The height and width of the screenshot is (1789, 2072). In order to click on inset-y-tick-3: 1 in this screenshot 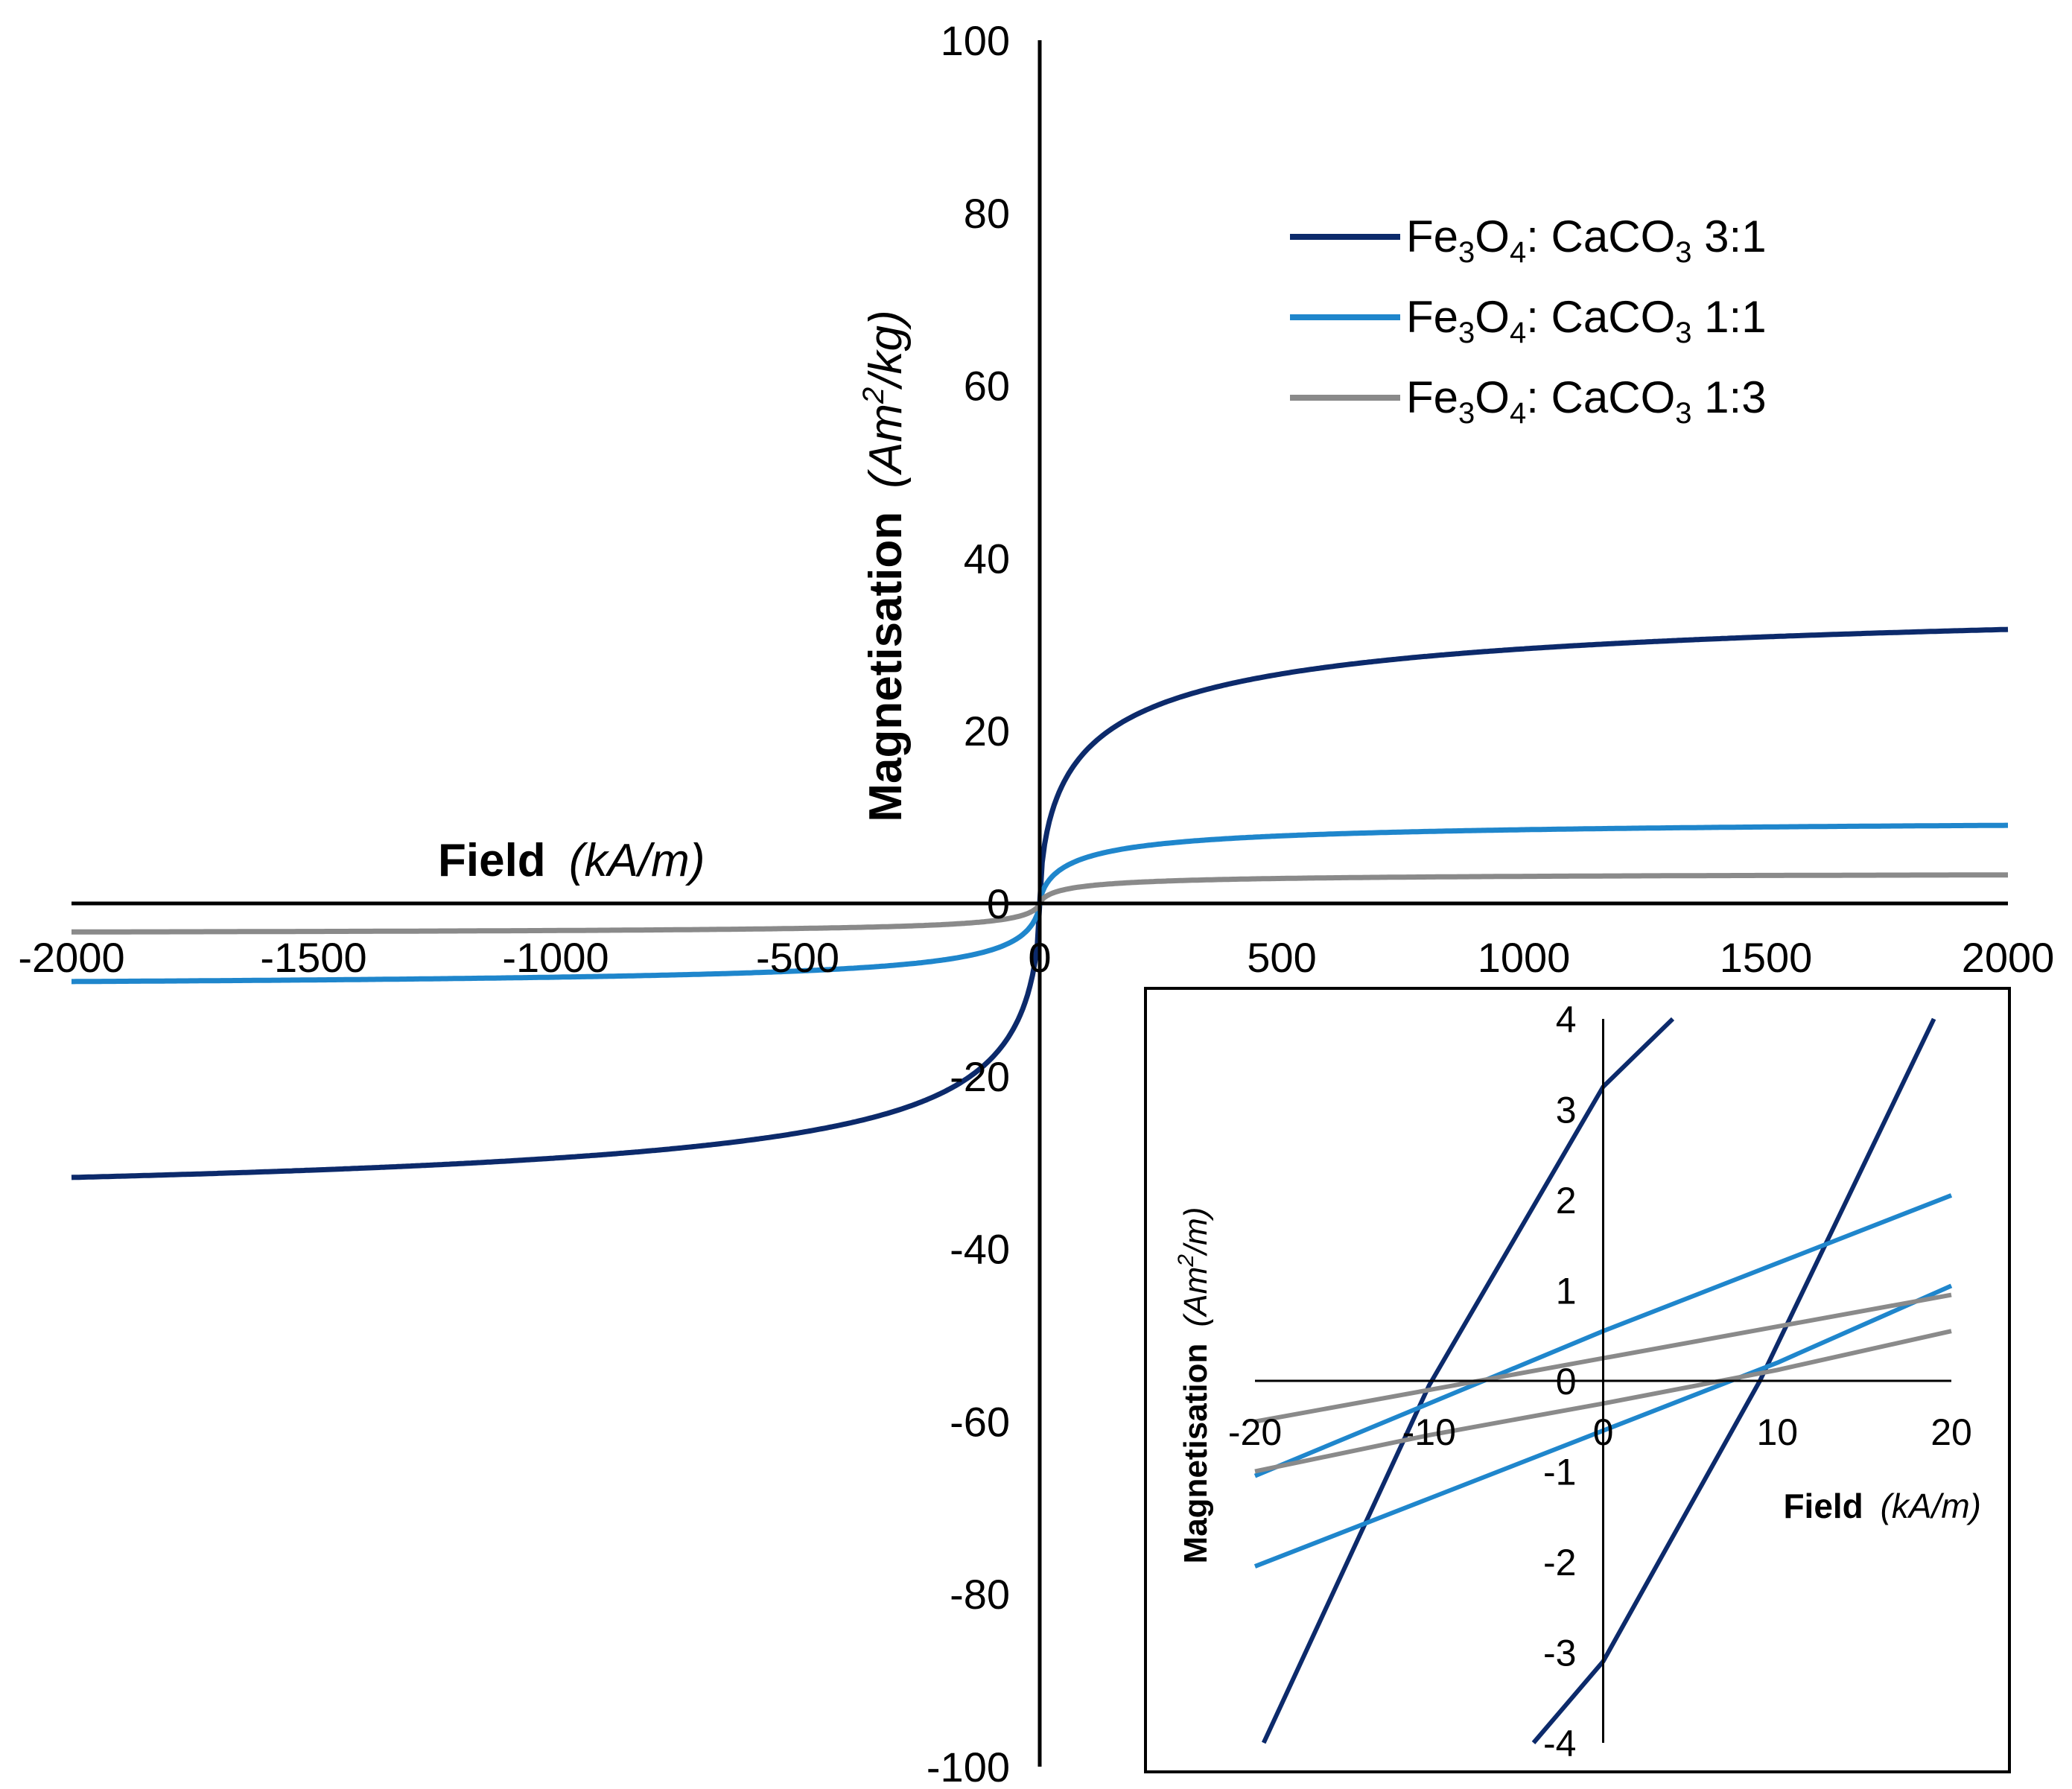, I will do `click(1566, 1291)`.